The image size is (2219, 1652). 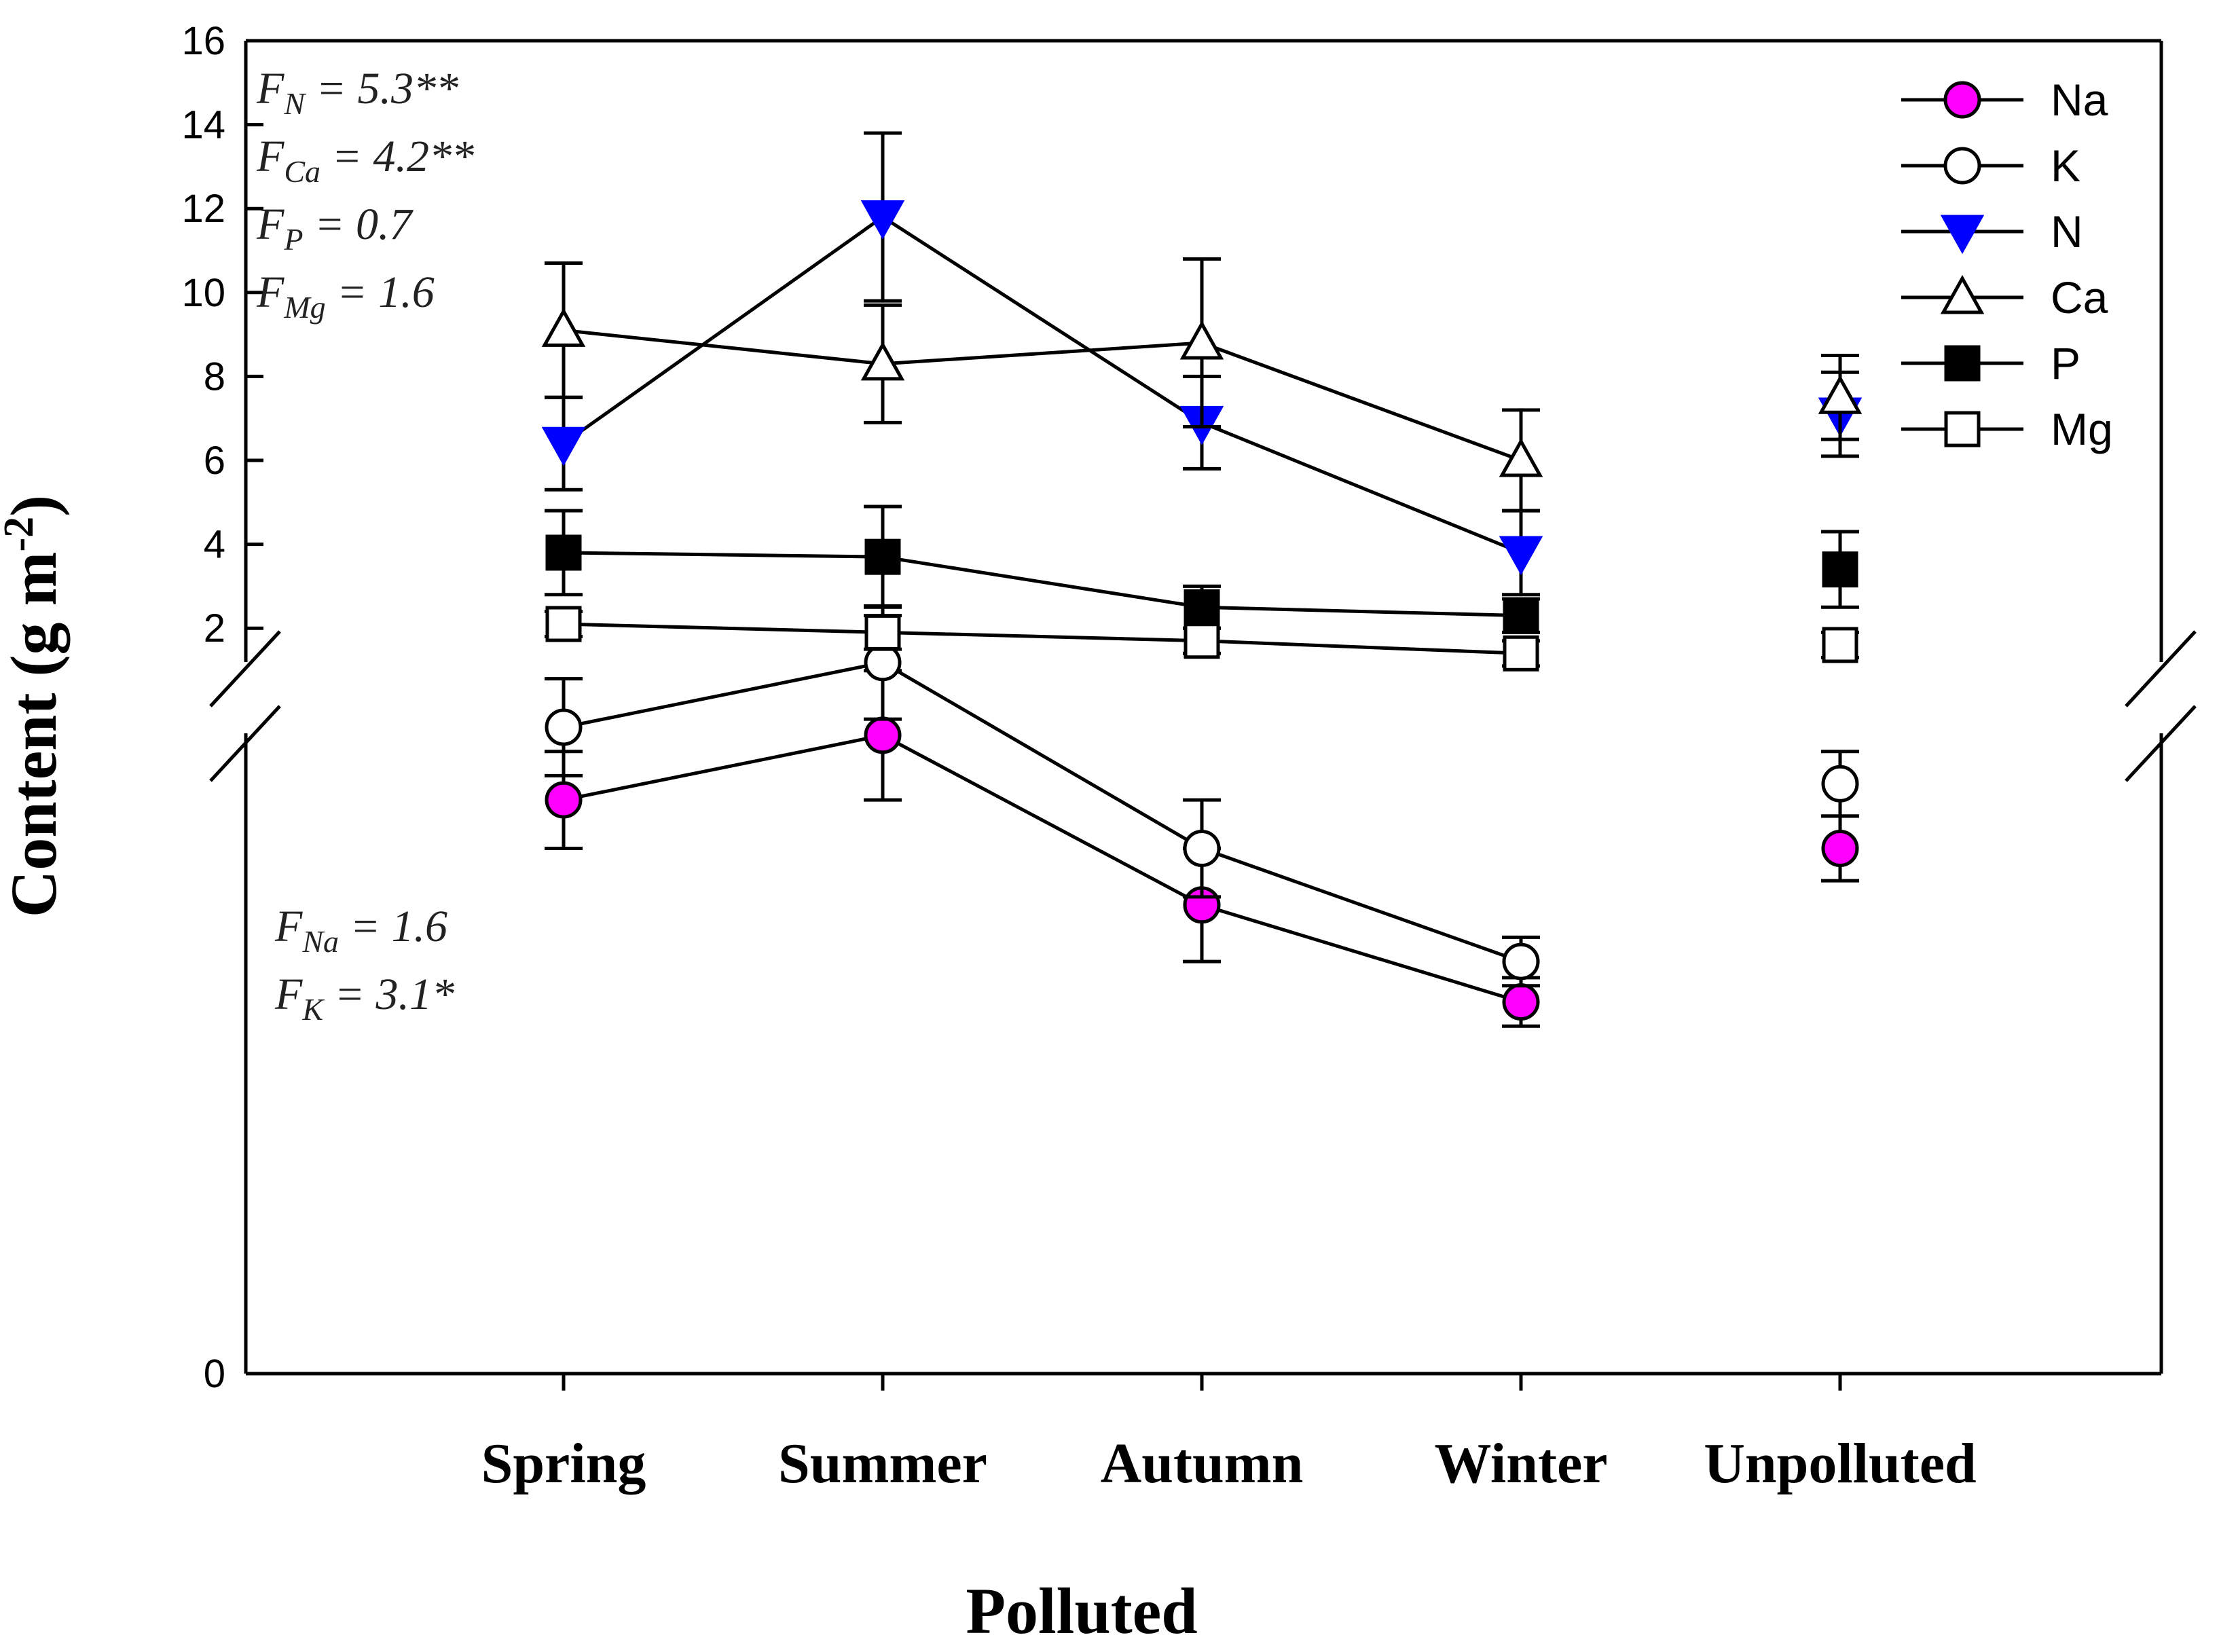 I want to click on legend: Na KN Ca P Mg, so click(x=2007, y=265).